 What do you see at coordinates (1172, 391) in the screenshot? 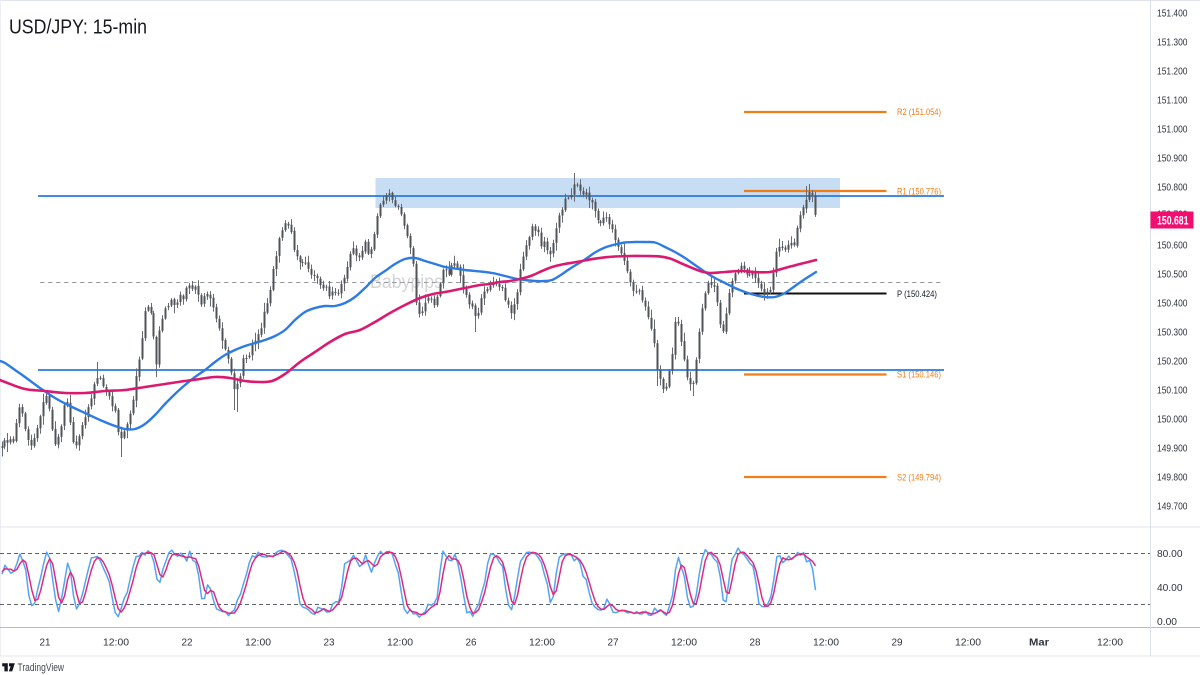
I see `svg-text: 150.100` at bounding box center [1172, 391].